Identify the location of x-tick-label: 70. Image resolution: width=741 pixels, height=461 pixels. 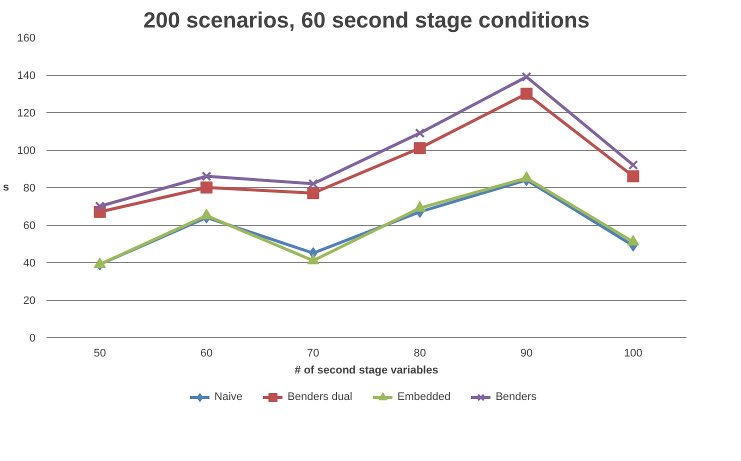
(313, 354).